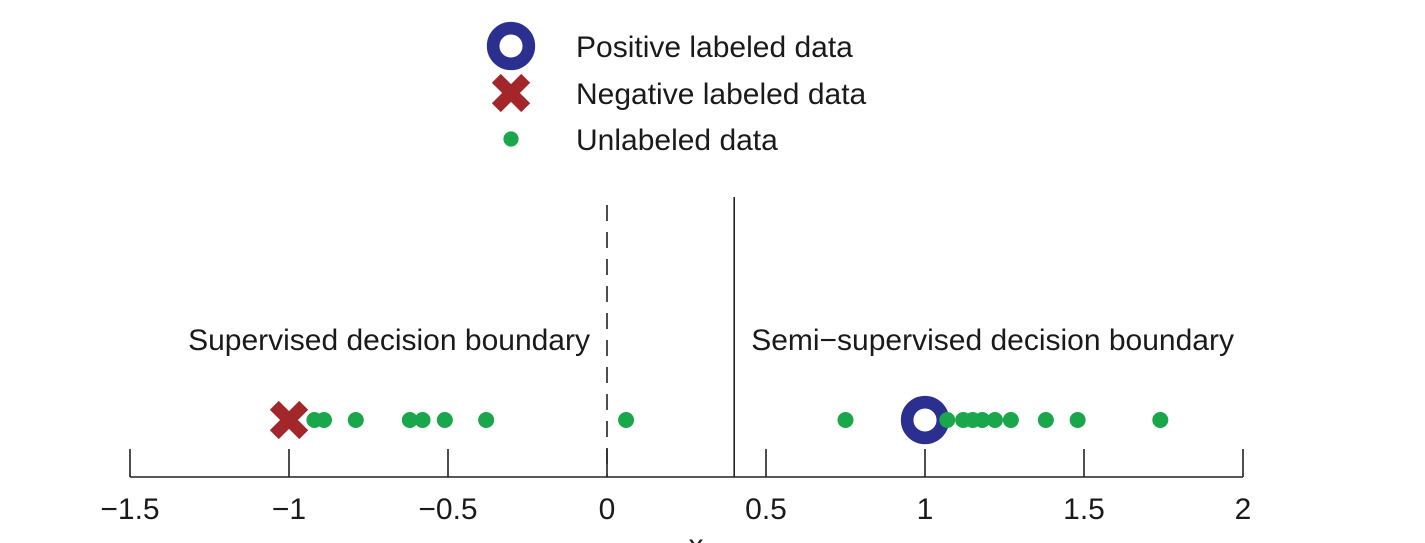 This screenshot has width=1425, height=543. What do you see at coordinates (696, 536) in the screenshot?
I see `x-axis-title: x` at bounding box center [696, 536].